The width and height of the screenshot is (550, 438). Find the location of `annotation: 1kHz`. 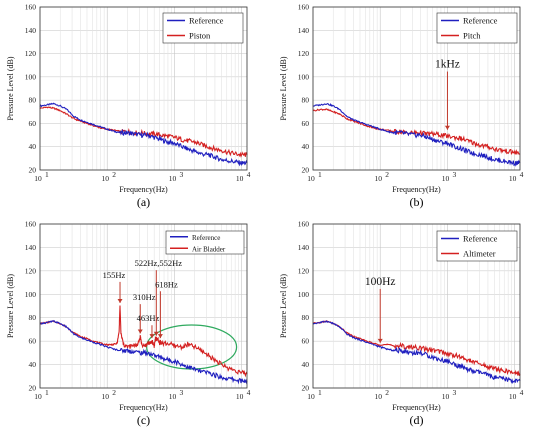

annotation: 1kHz is located at coordinates (447, 94).